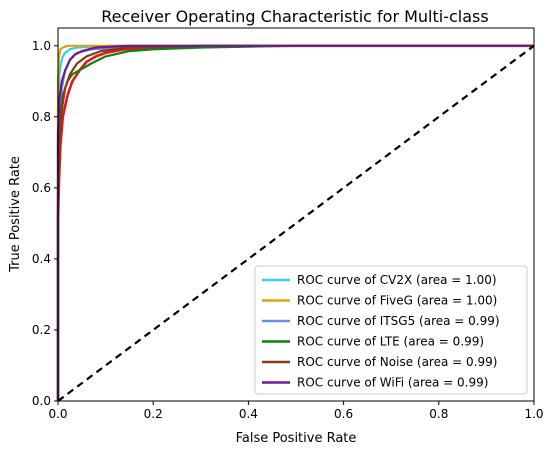 The width and height of the screenshot is (550, 449). What do you see at coordinates (153, 414) in the screenshot?
I see `x-tick-label: 0.2` at bounding box center [153, 414].